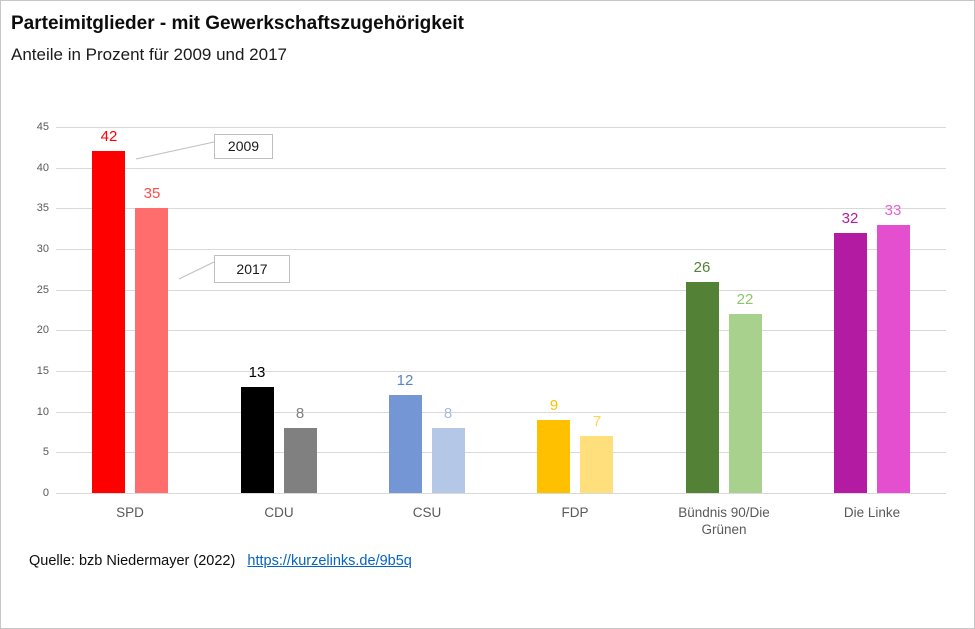 The height and width of the screenshot is (629, 975). I want to click on bar-Die-Linke-2017, so click(893, 359).